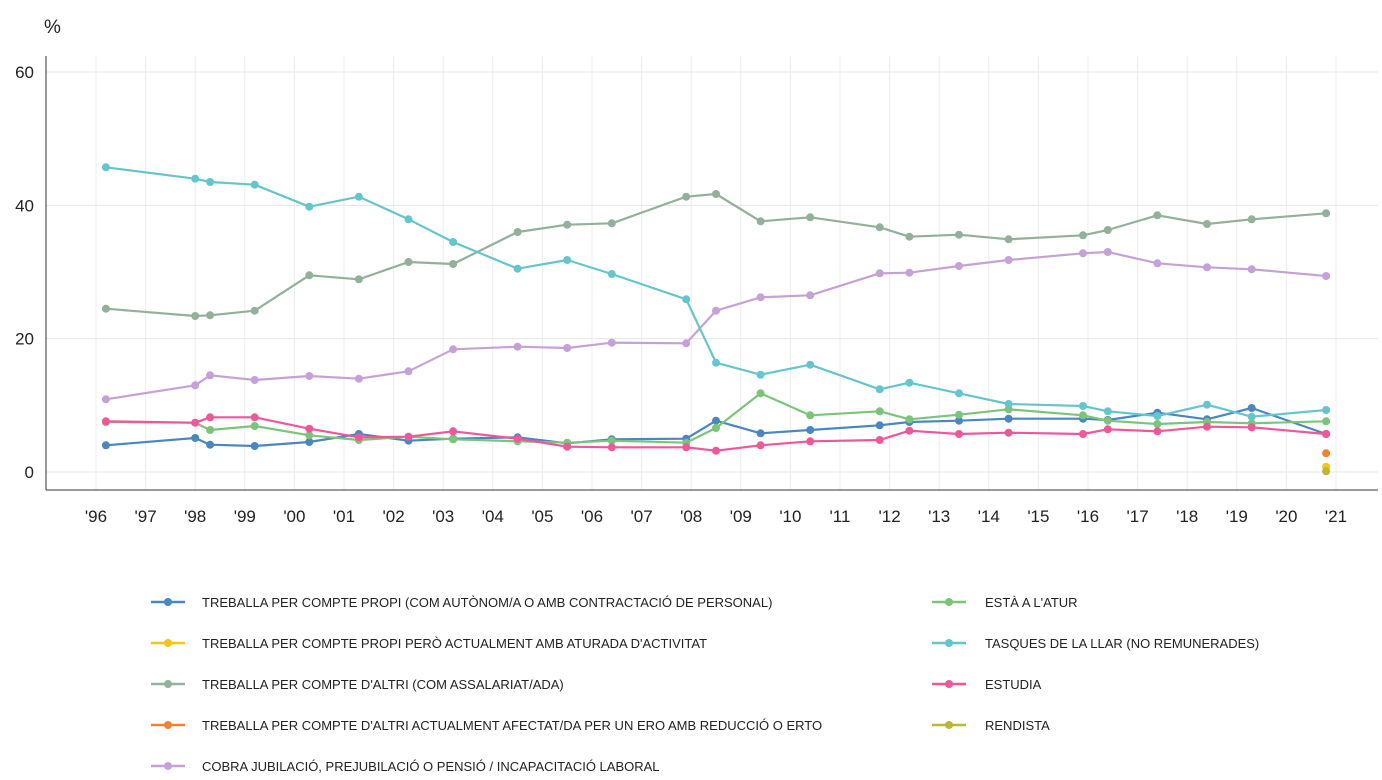  Describe the element at coordinates (1088, 516) in the screenshot. I see `x-tick-label: '16` at that location.